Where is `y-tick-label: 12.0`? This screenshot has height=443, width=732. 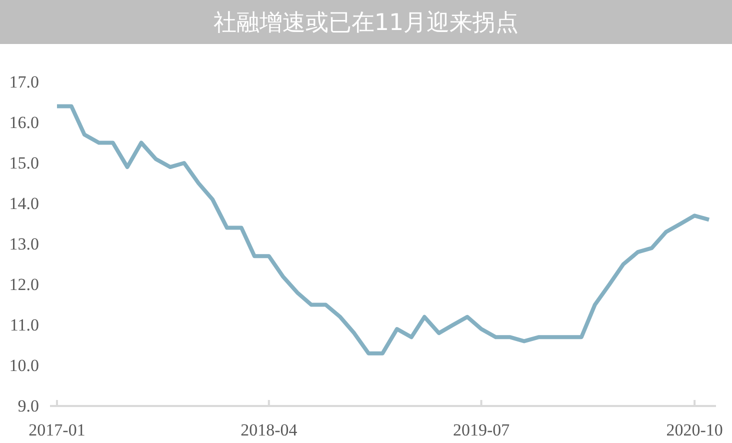 y-tick-label: 12.0 is located at coordinates (24, 284).